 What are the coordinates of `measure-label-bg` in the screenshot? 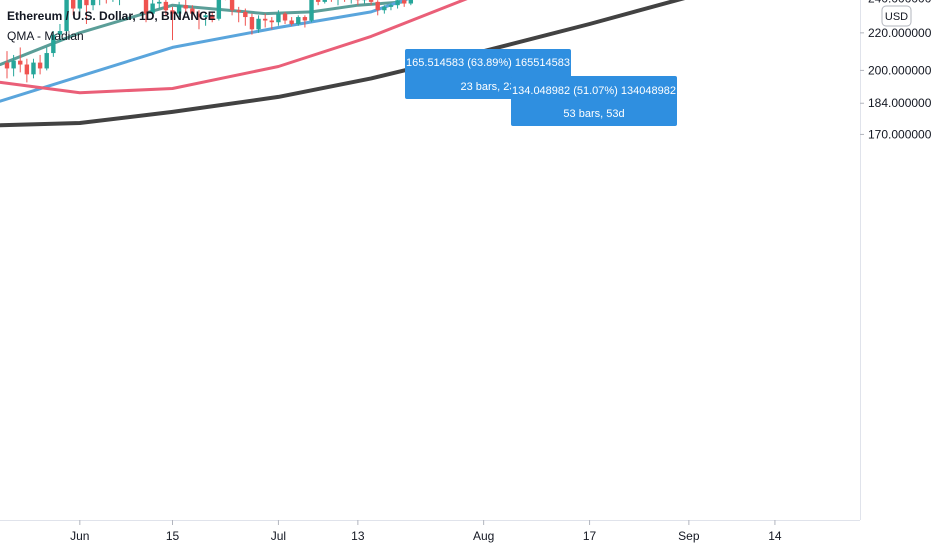 It's located at (594, 101).